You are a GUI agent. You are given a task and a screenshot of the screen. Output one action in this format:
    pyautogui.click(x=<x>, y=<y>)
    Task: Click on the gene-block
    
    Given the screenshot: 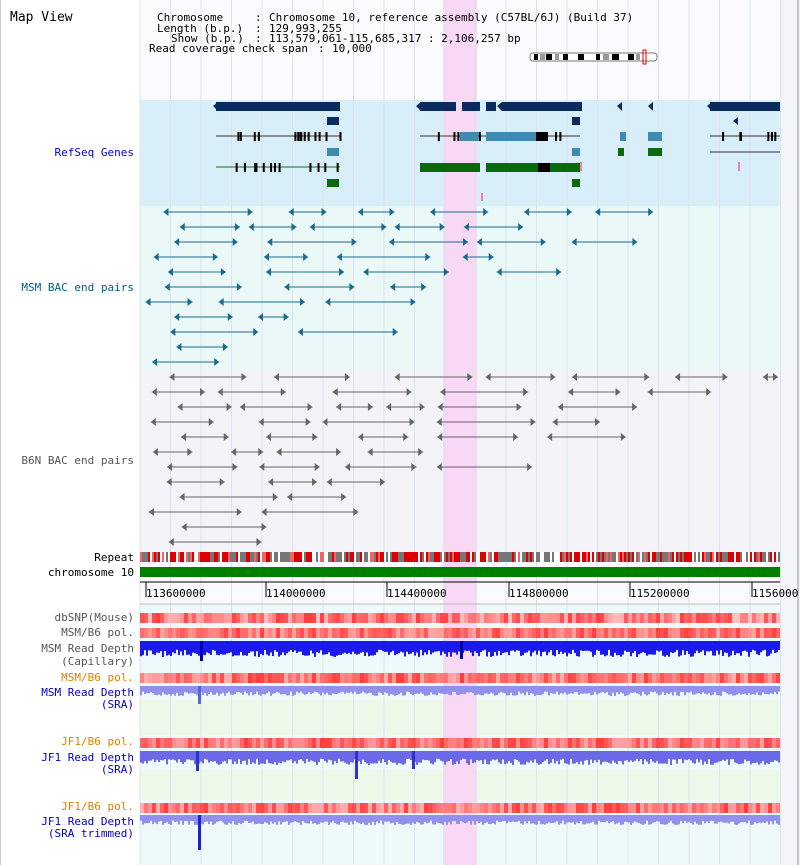 What is the action you would take?
    pyautogui.click(x=278, y=106)
    